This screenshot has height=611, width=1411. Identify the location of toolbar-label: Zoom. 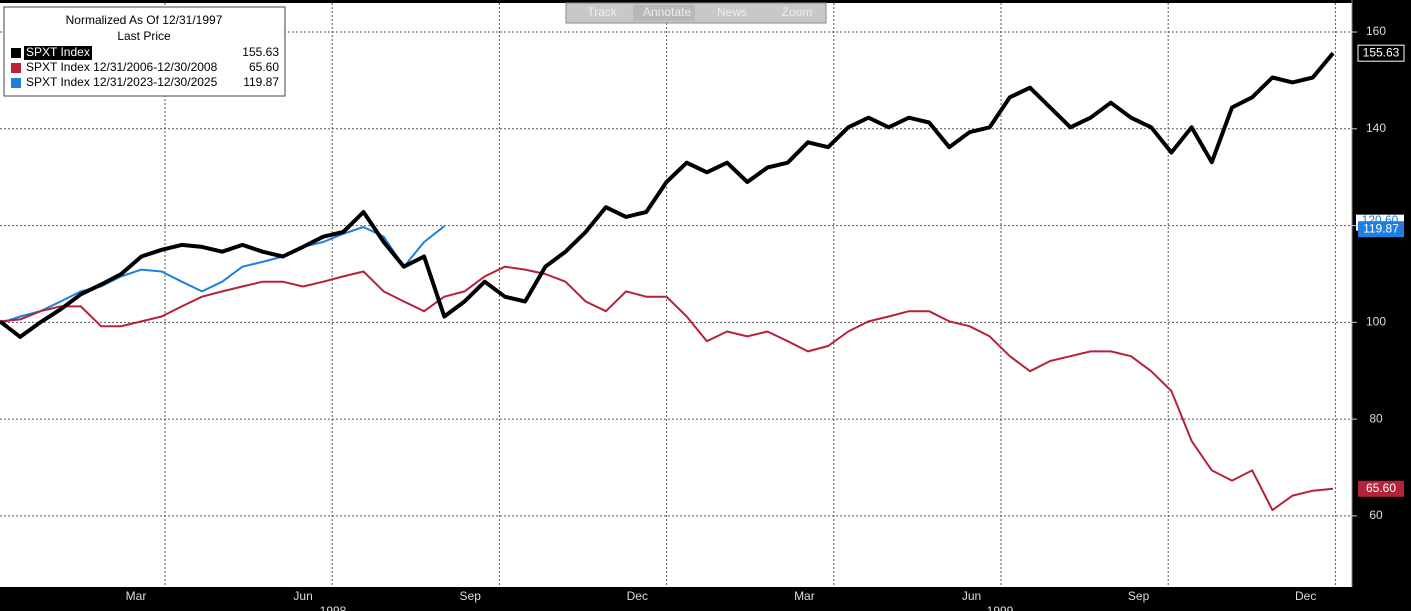
(797, 12).